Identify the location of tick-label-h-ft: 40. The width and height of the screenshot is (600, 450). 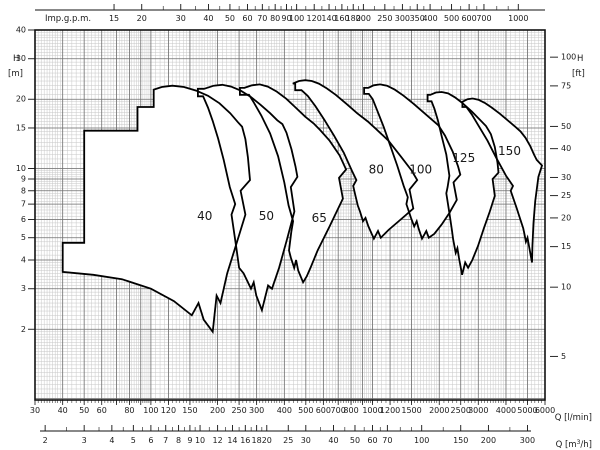
(566, 148).